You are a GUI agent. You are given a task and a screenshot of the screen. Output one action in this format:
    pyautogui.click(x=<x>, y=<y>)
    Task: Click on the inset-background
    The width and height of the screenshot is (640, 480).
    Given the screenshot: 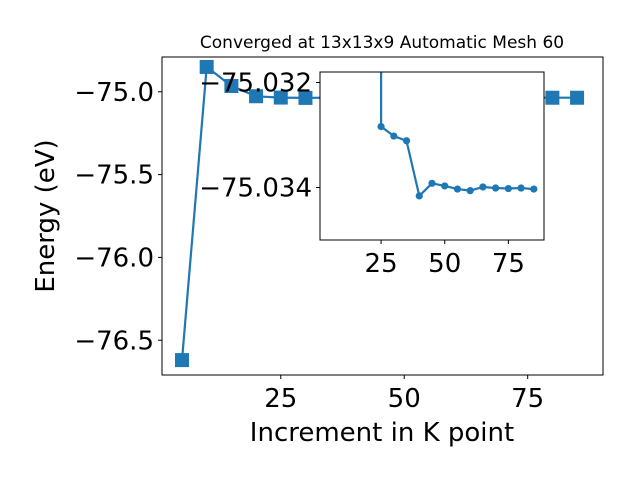 What is the action you would take?
    pyautogui.click(x=432, y=156)
    